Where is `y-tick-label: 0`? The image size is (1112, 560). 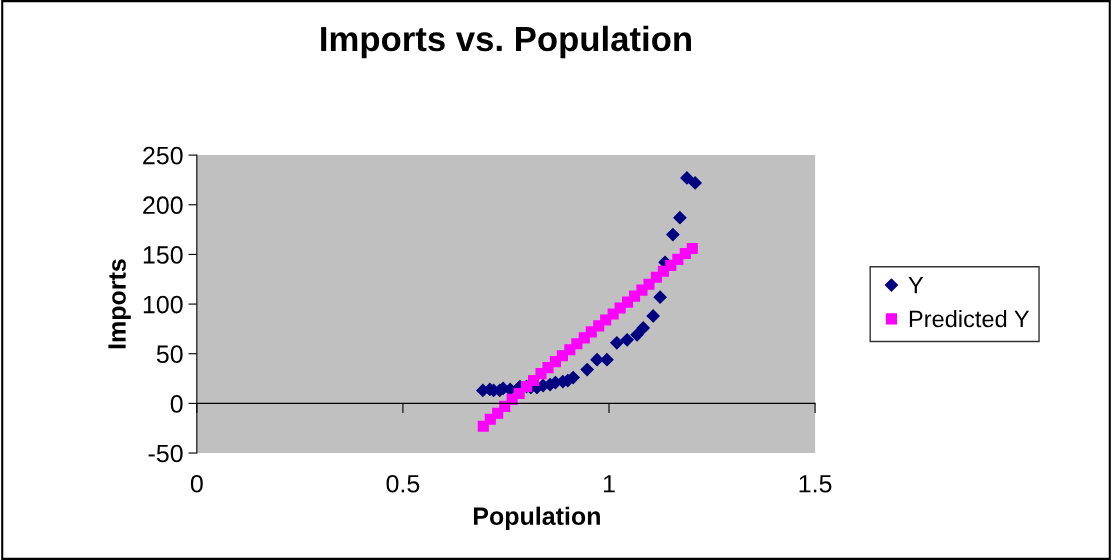 y-tick-label: 0 is located at coordinates (176, 403).